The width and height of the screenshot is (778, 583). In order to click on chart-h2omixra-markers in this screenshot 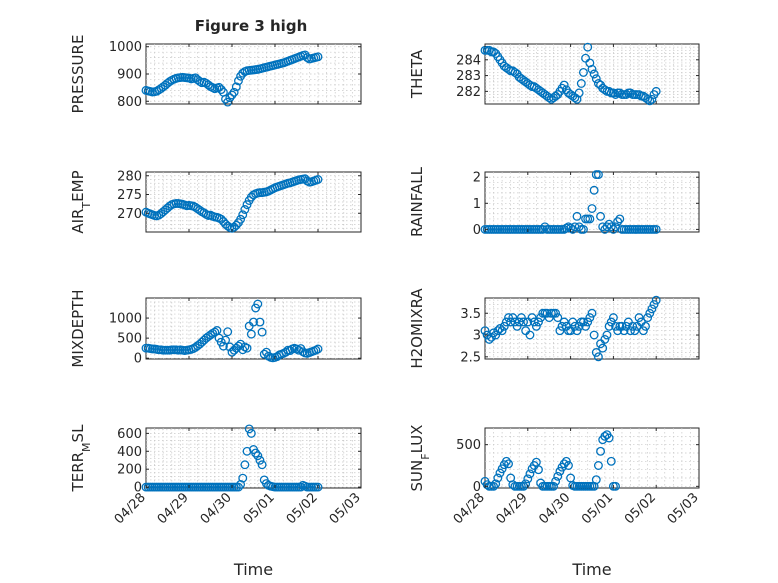, I will do `click(570, 328)`.